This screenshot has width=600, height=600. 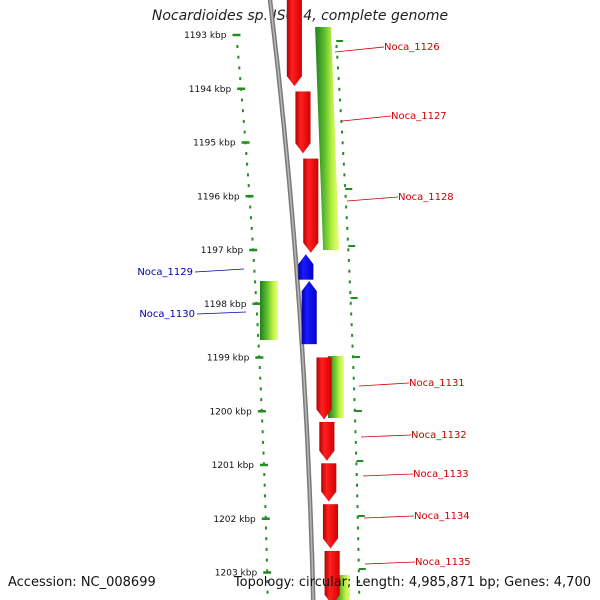 I want to click on gene-label-noca_1132: Noca_1132, so click(x=439, y=435).